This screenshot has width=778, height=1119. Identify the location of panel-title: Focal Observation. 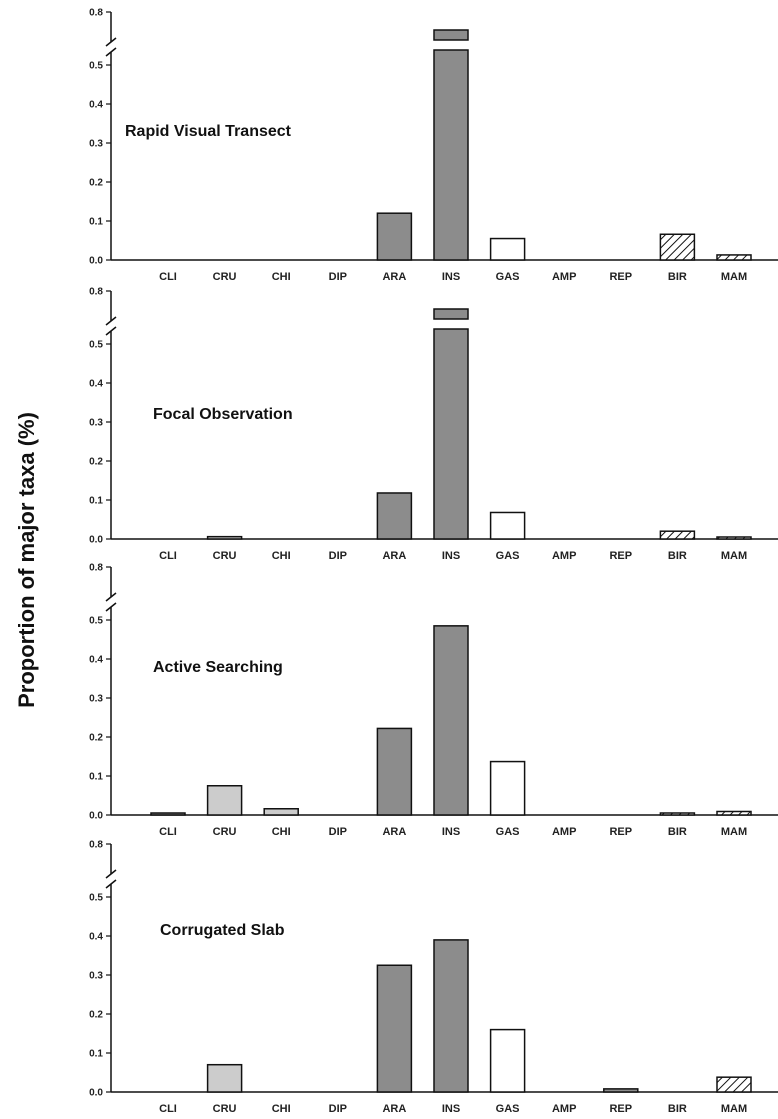
(223, 414).